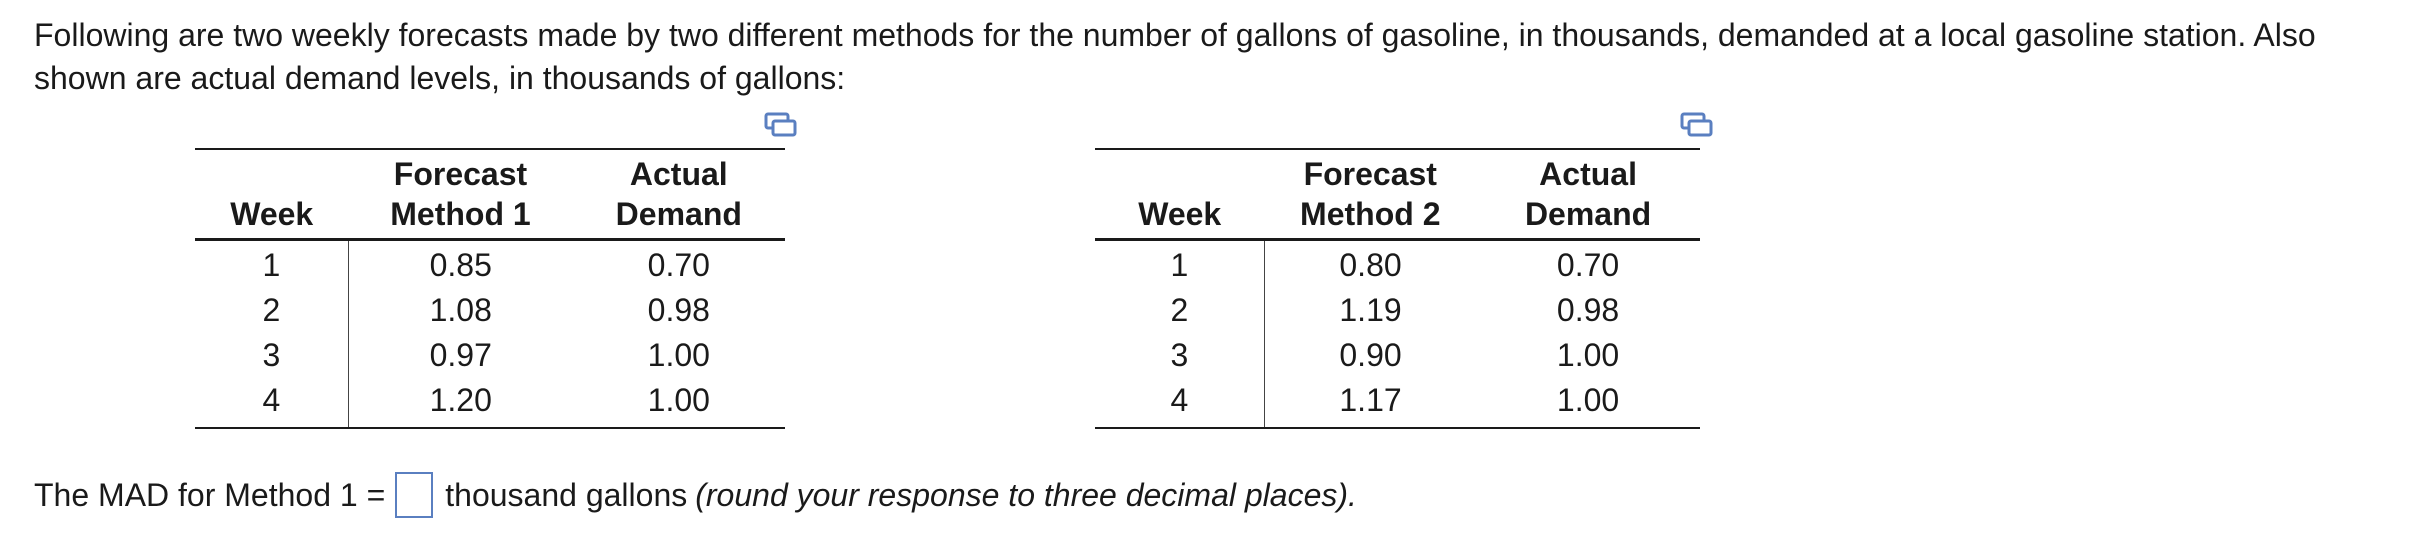 Image resolution: width=2417 pixels, height=557 pixels. What do you see at coordinates (414, 495) in the screenshot?
I see `mad-answer-input` at bounding box center [414, 495].